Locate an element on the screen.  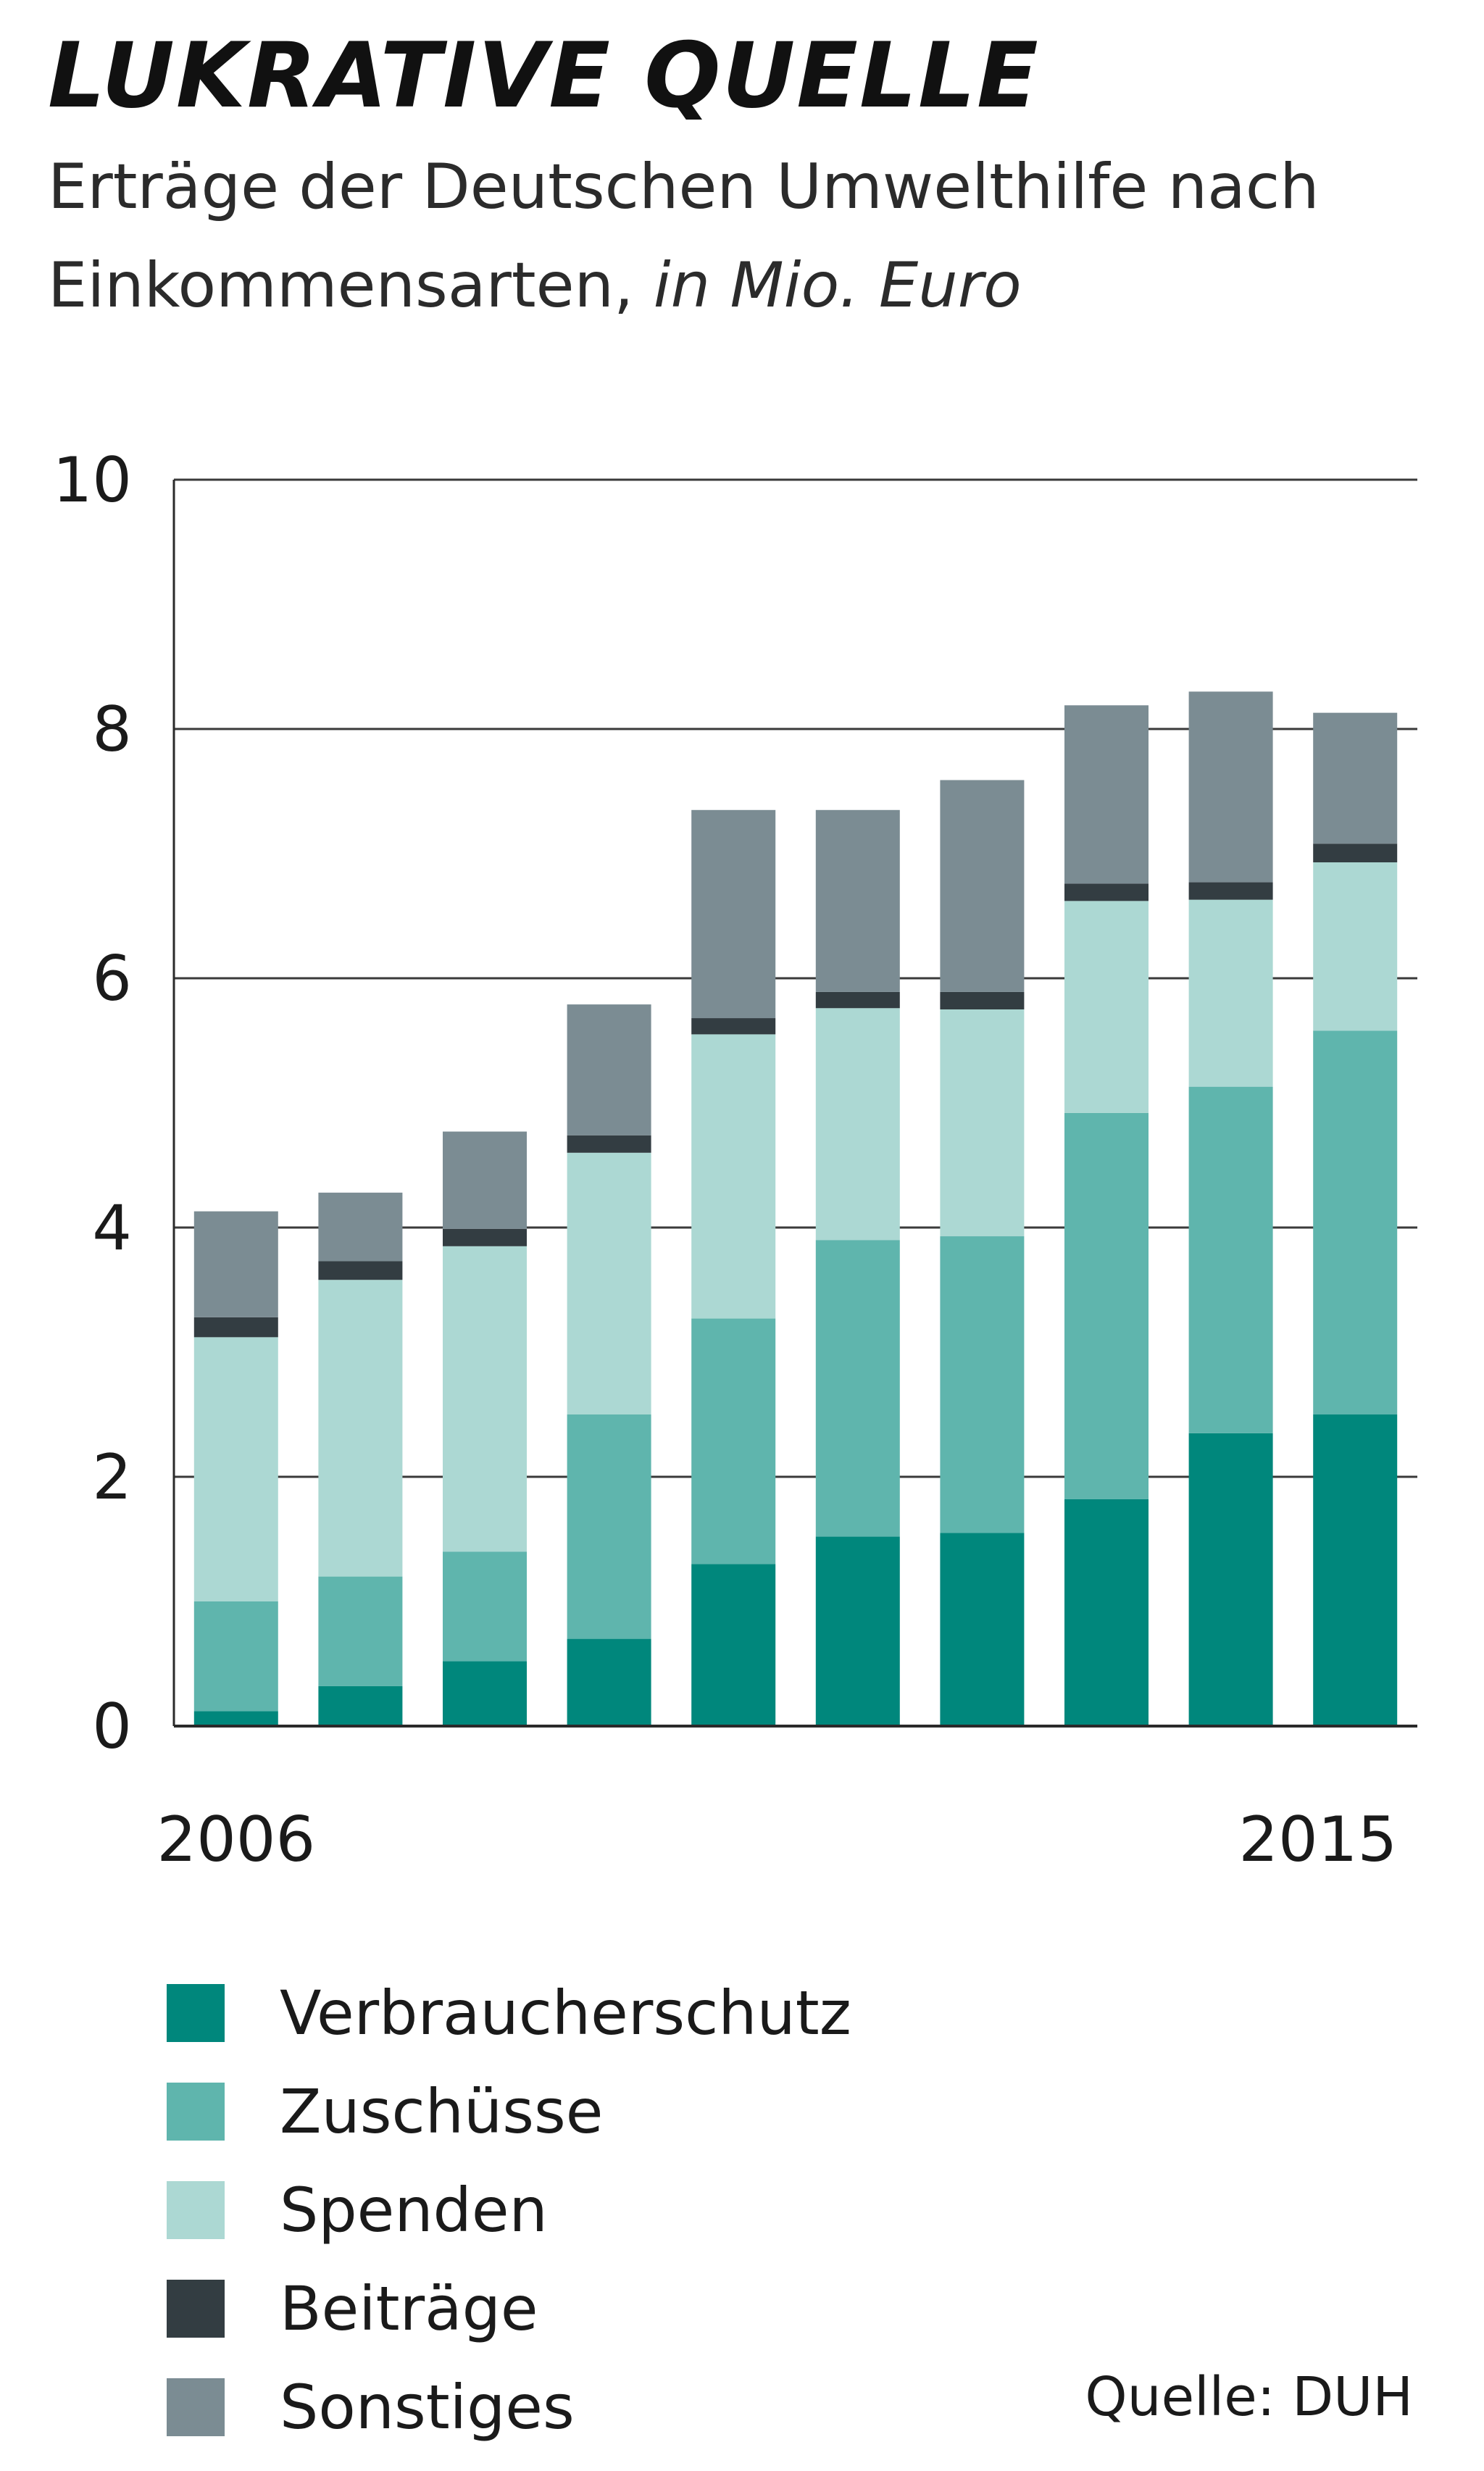
bar-stack-2008 is located at coordinates (485, 1428).